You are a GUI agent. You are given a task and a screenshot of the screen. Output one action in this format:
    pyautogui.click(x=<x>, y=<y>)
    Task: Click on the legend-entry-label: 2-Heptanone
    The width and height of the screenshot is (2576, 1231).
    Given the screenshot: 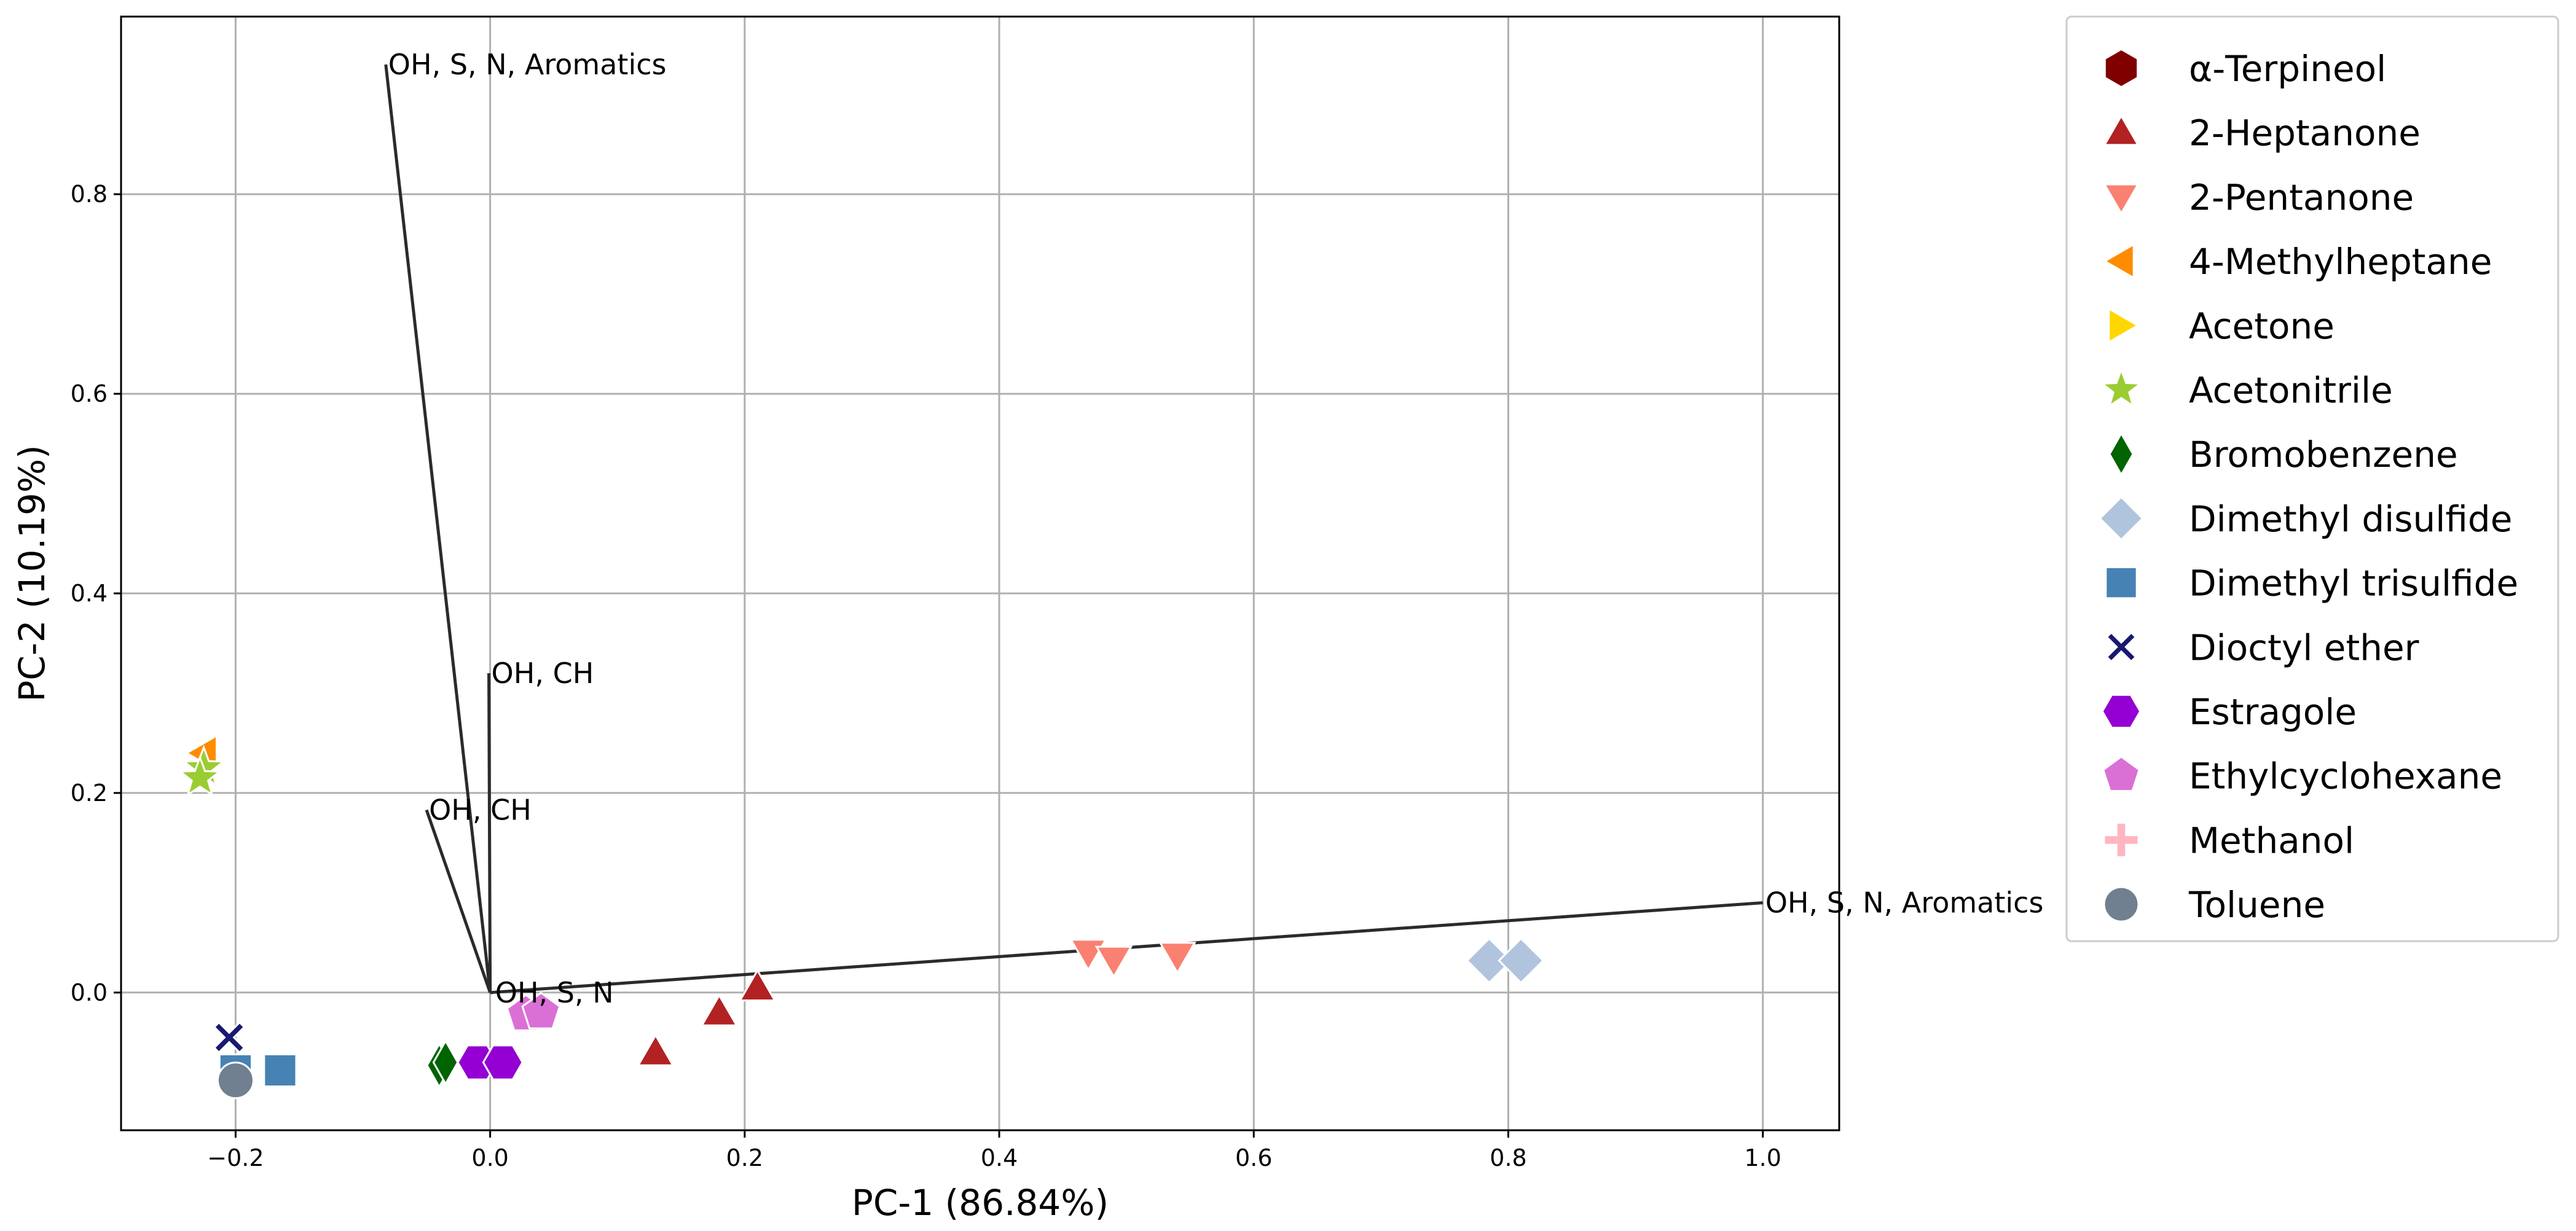 What is the action you would take?
    pyautogui.click(x=2305, y=133)
    